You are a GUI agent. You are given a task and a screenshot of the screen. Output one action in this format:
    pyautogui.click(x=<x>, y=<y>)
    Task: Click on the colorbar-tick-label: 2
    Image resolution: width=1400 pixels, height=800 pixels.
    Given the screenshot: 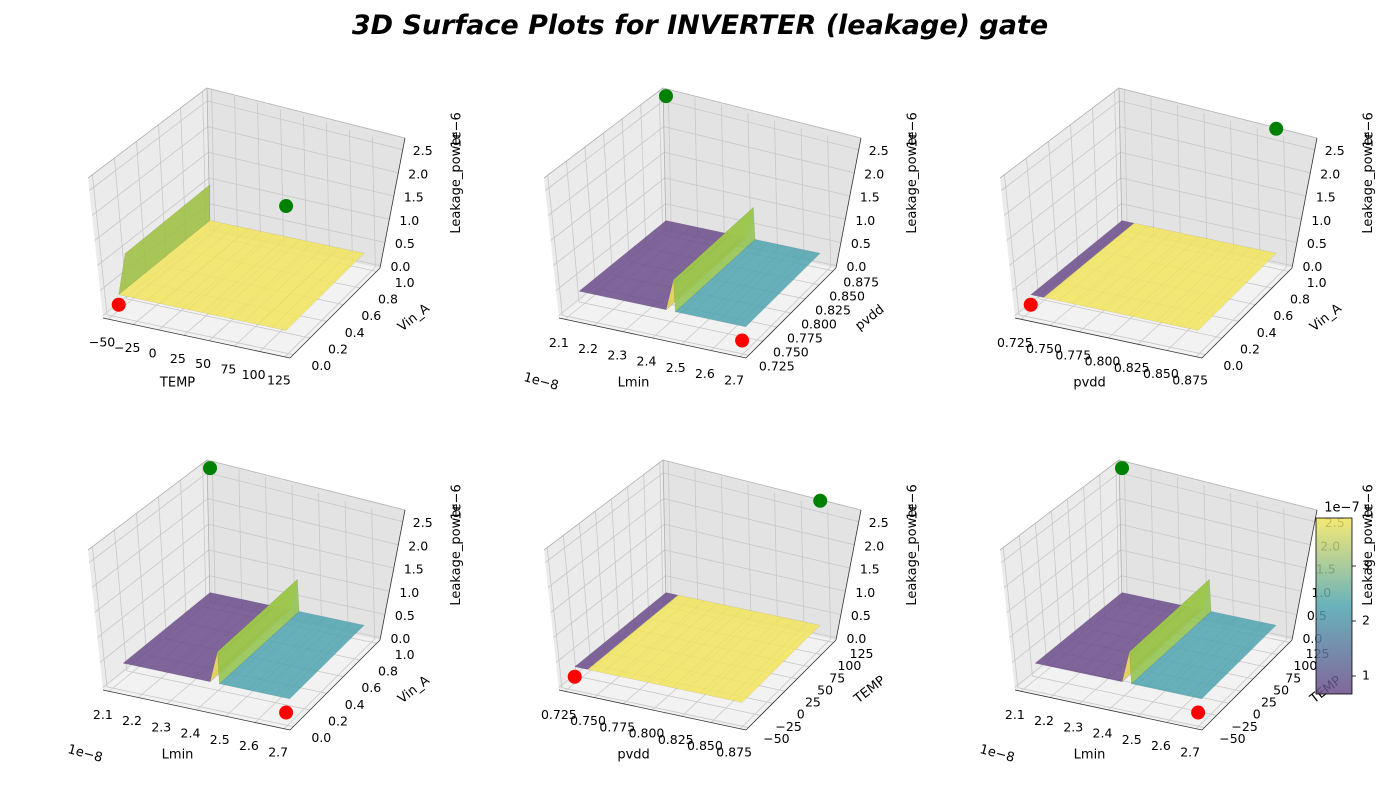 What is the action you would take?
    pyautogui.click(x=1366, y=620)
    